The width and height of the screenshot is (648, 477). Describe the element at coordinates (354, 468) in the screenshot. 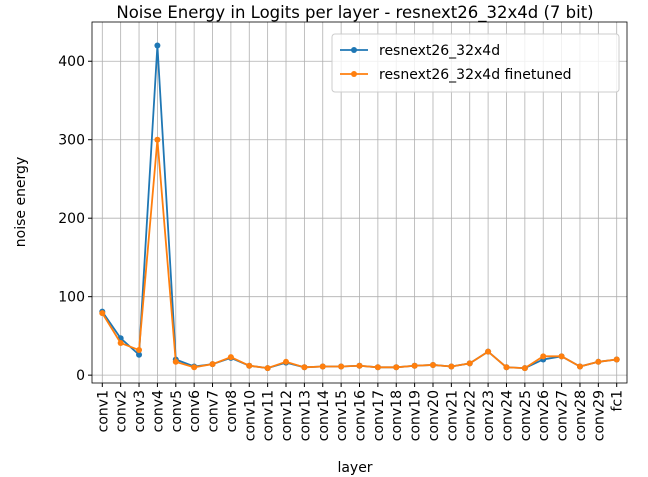

I see `x-axis-label: layer` at that location.